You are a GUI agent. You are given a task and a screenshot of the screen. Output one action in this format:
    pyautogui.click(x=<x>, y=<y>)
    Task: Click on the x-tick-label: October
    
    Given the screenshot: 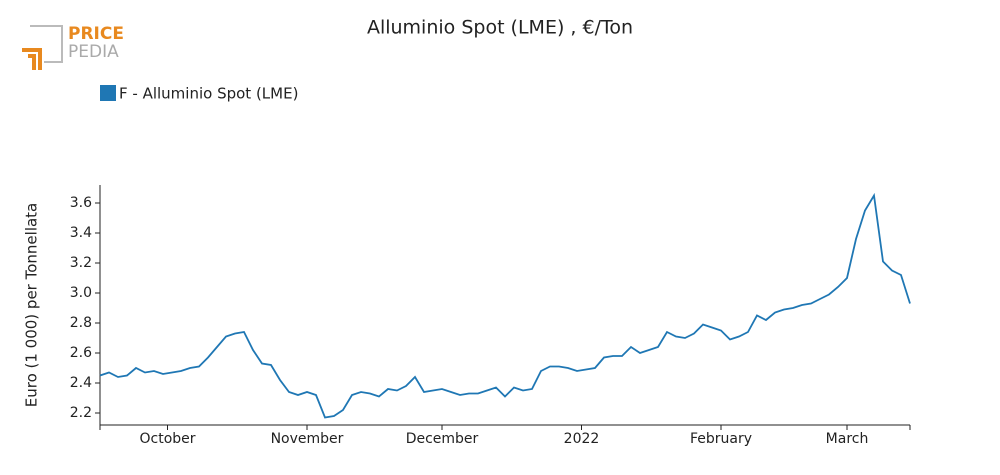 What is the action you would take?
    pyautogui.click(x=167, y=439)
    